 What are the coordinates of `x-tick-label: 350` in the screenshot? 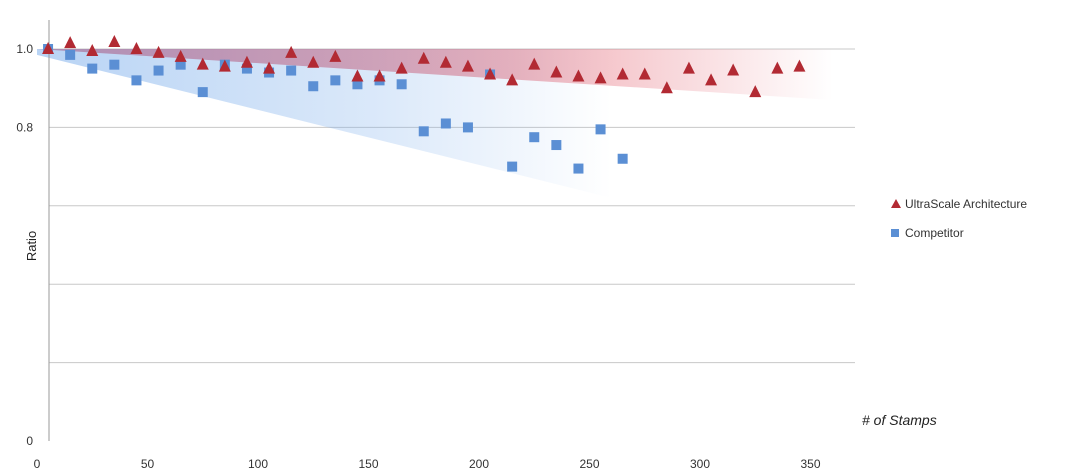 It's located at (810, 464).